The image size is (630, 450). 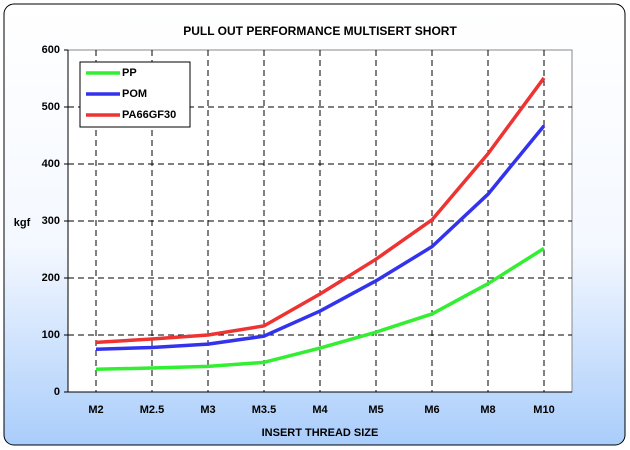 What do you see at coordinates (134, 94) in the screenshot?
I see `legend-label: POM` at bounding box center [134, 94].